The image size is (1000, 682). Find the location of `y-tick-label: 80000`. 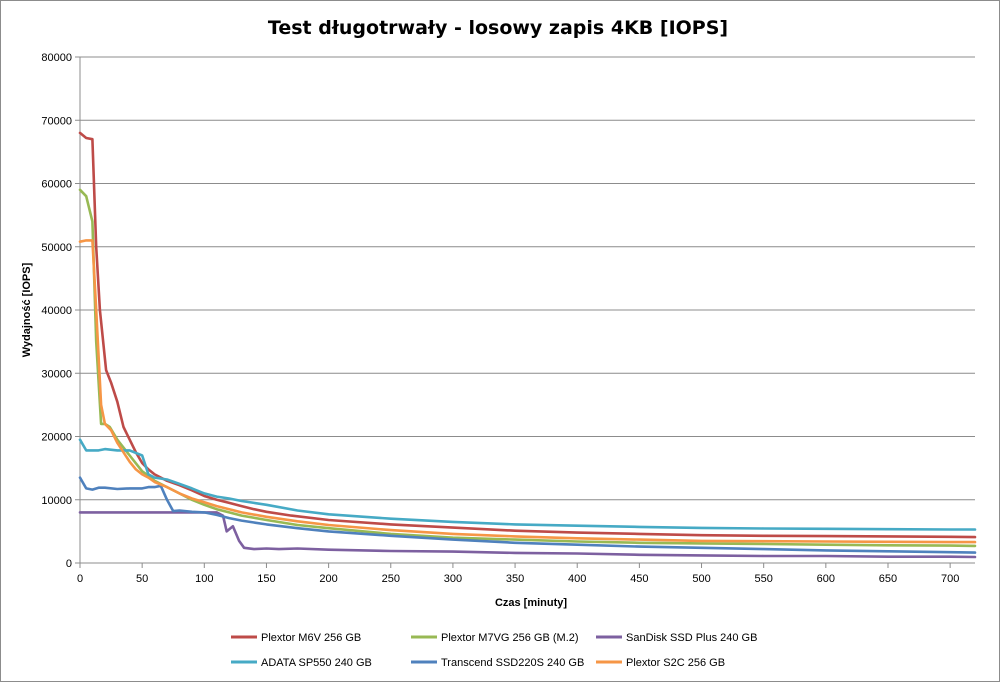

y-tick-label: 80000 is located at coordinates (56, 58).